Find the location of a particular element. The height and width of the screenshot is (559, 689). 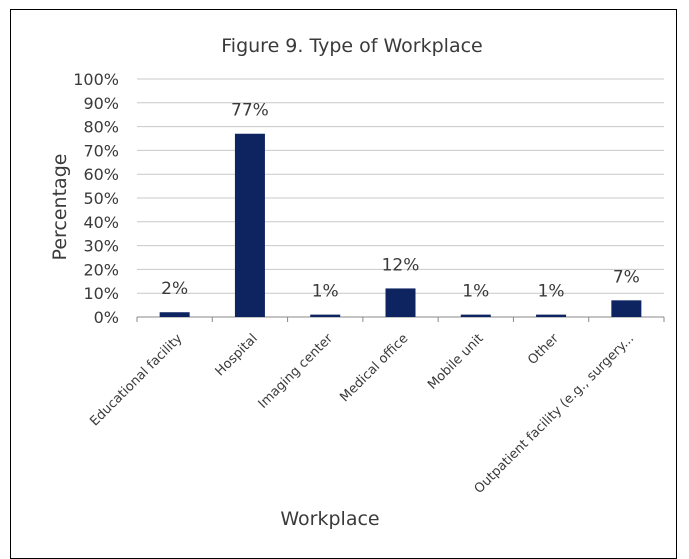

y-tick-label: 100% is located at coordinates (96, 79).